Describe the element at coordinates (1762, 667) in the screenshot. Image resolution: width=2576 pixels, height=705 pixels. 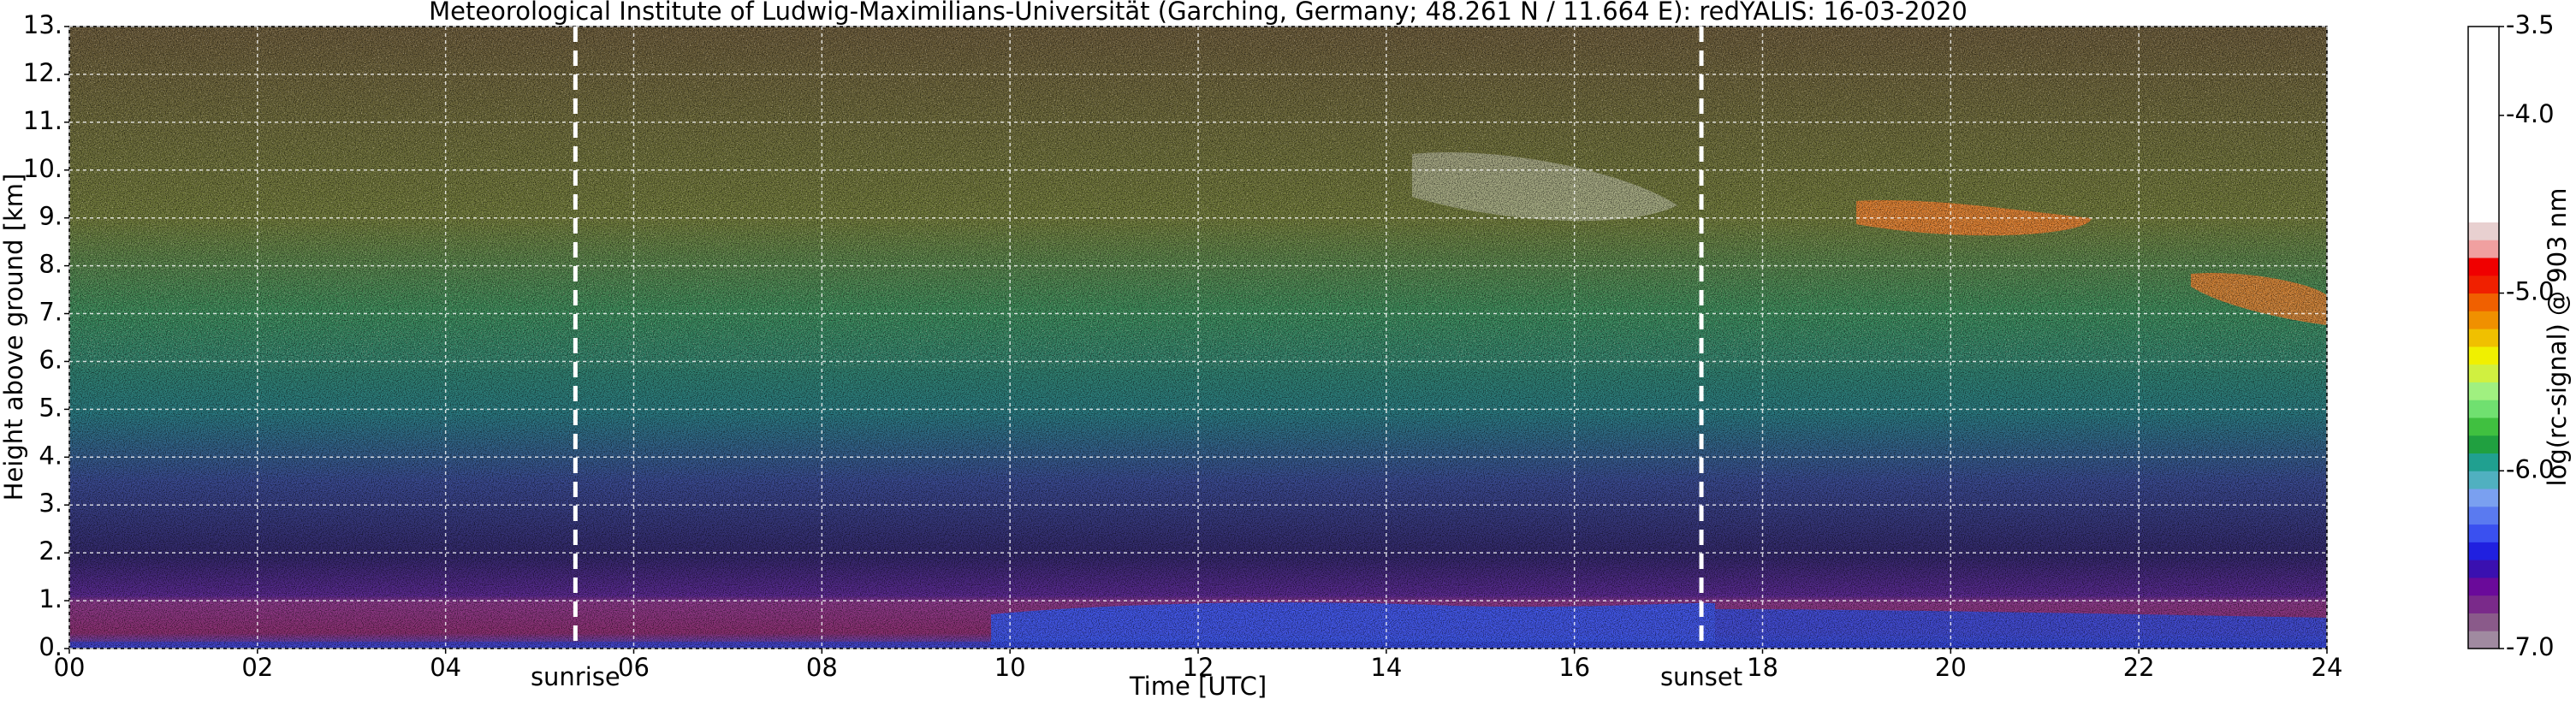
I see `x-tick-label: 18` at that location.